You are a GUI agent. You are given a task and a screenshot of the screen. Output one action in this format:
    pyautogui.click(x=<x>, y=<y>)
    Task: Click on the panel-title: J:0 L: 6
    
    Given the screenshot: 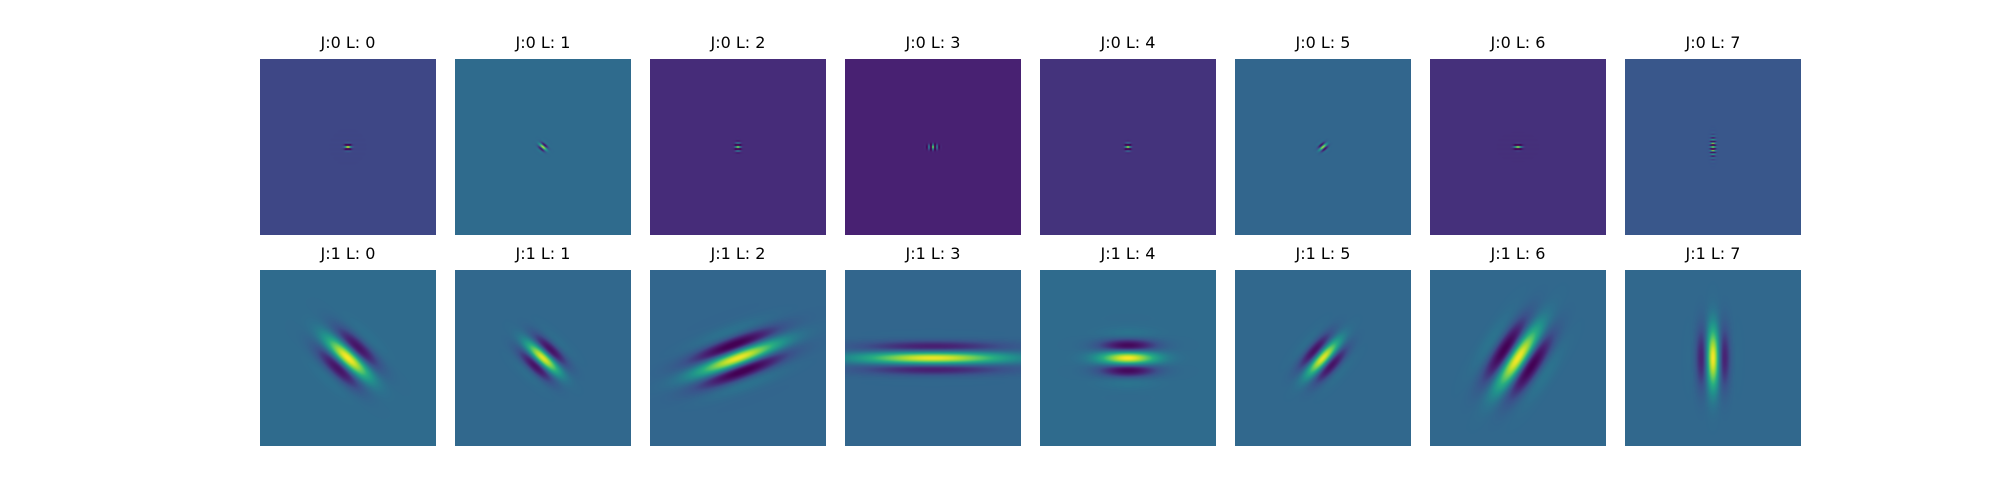 What is the action you would take?
    pyautogui.click(x=1518, y=42)
    